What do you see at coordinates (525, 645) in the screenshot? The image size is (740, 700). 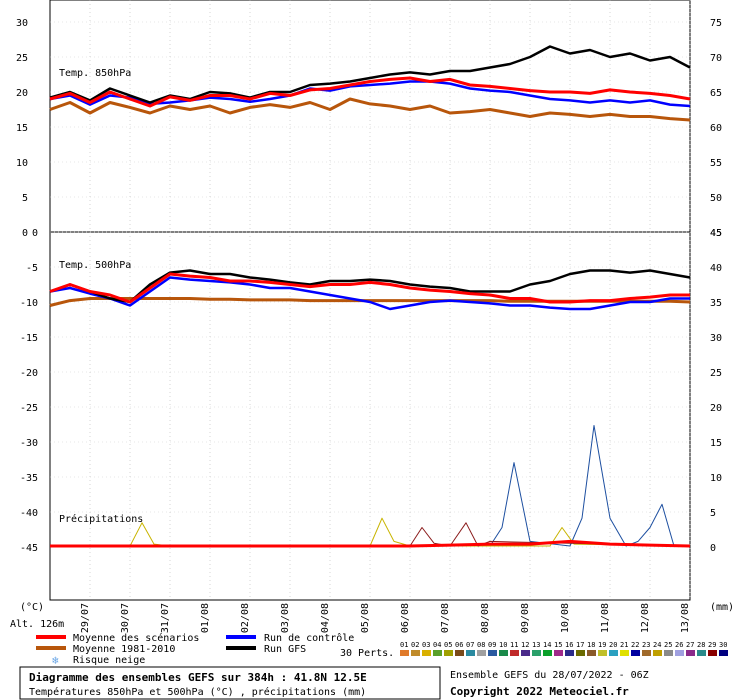 I see `pert-number: 12` at bounding box center [525, 645].